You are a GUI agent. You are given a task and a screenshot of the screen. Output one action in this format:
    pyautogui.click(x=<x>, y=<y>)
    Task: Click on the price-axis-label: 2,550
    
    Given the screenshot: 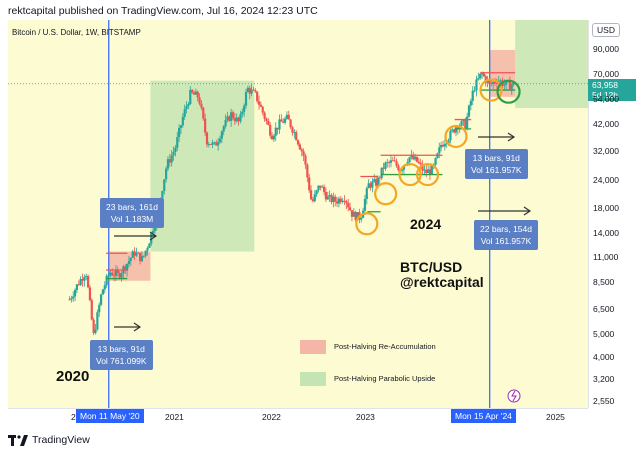 What is the action you would take?
    pyautogui.click(x=604, y=401)
    